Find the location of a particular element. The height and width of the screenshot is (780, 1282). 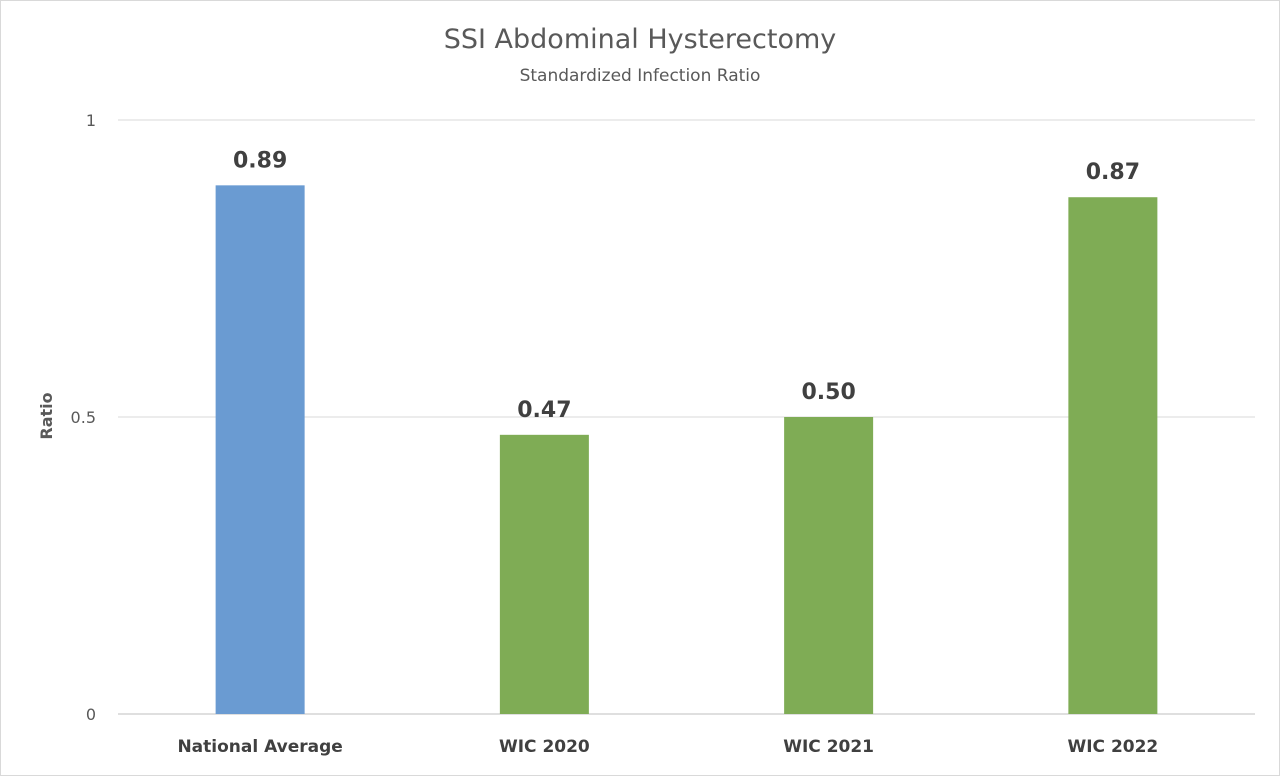

y-axis-title: Ratio is located at coordinates (46, 415).